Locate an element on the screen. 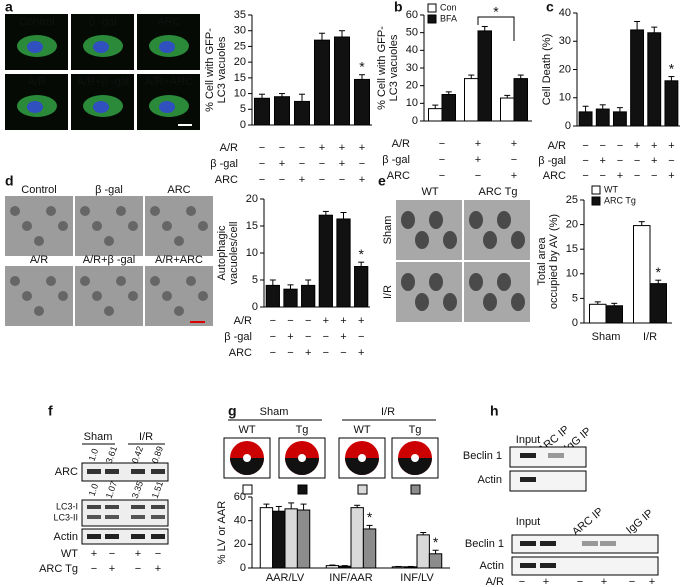 This screenshot has width=685, height=587. y-axis-label: occupied by AV (%) is located at coordinates (554, 261).